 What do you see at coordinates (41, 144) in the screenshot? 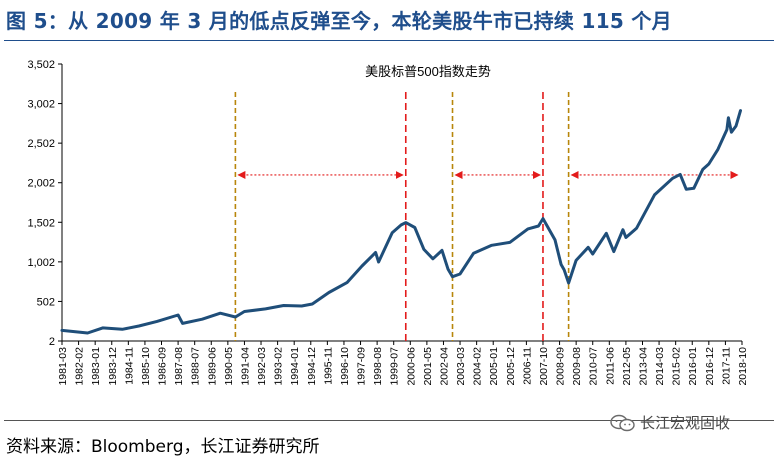
I see `y-tick-label: 2,502` at bounding box center [41, 144].